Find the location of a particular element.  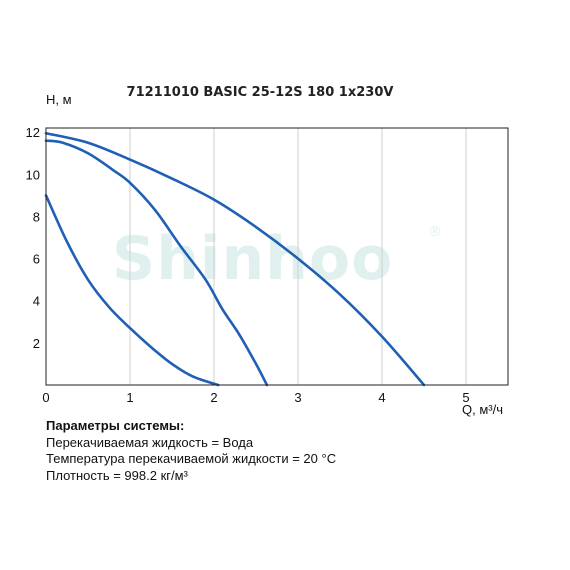

parameter-fluid: Перекачиваемая жидкость = Вода is located at coordinates (150, 442).